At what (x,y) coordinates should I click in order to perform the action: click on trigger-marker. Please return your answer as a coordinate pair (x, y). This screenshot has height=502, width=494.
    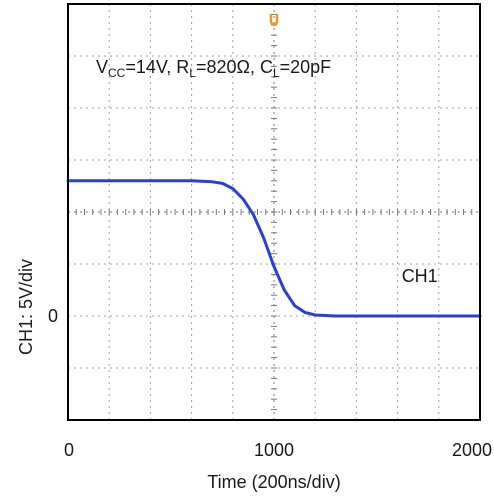
    Looking at the image, I should click on (274, 20).